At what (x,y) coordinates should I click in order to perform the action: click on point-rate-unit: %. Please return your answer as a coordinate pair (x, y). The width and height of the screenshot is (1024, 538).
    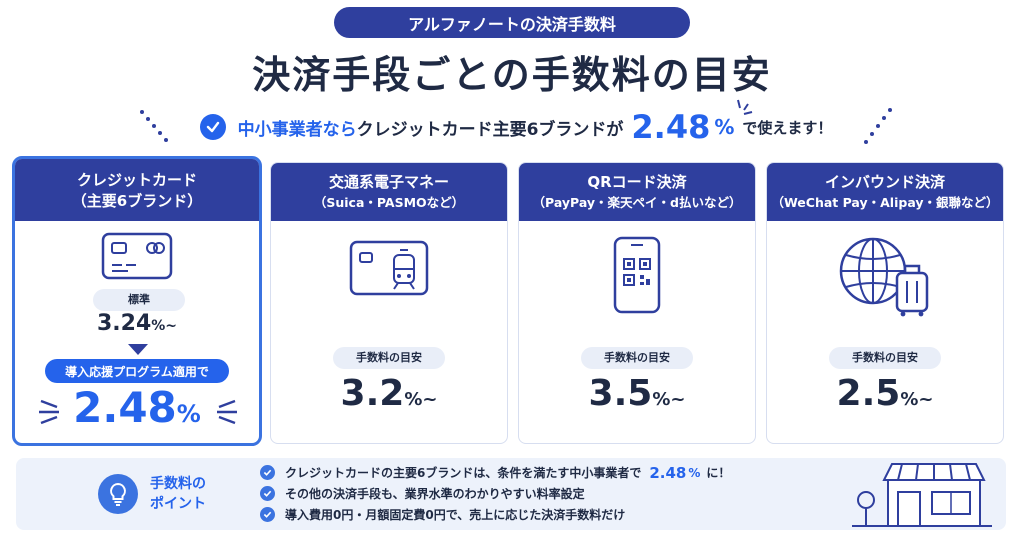
    Looking at the image, I should click on (694, 472).